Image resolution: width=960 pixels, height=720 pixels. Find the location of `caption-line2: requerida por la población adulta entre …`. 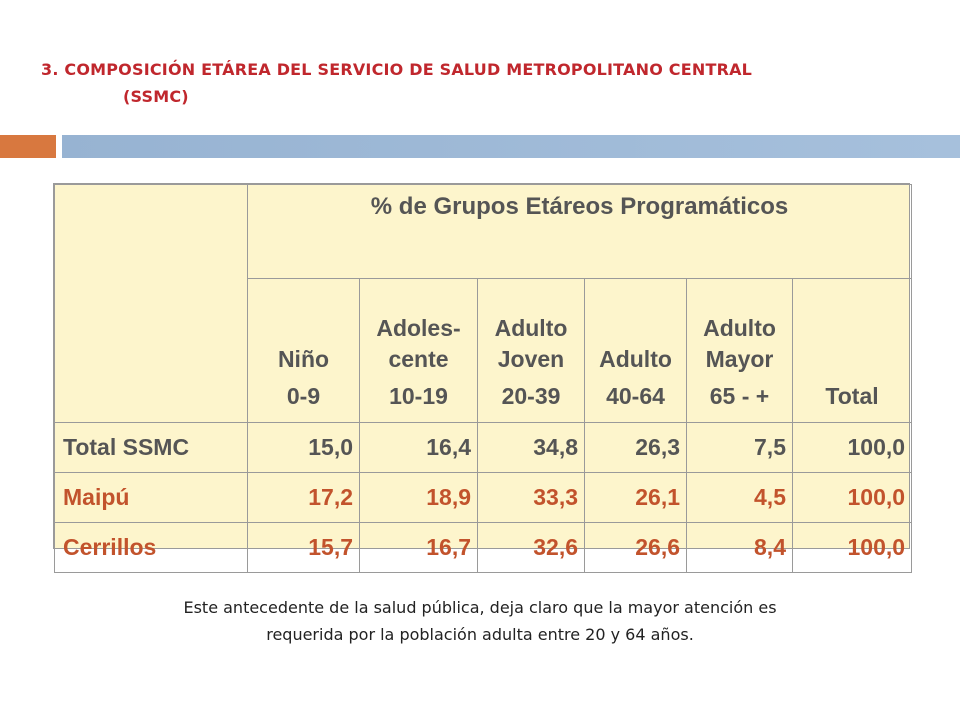

caption-line2: requerida por la población adulta entre … is located at coordinates (480, 634).